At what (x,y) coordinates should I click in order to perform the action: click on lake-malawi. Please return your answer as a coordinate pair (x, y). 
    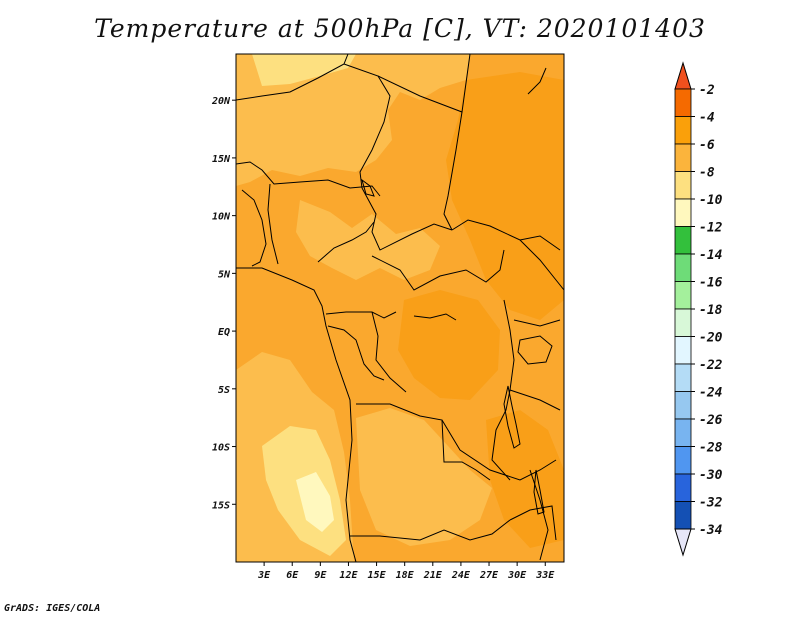
    Looking at the image, I should click on (539, 492).